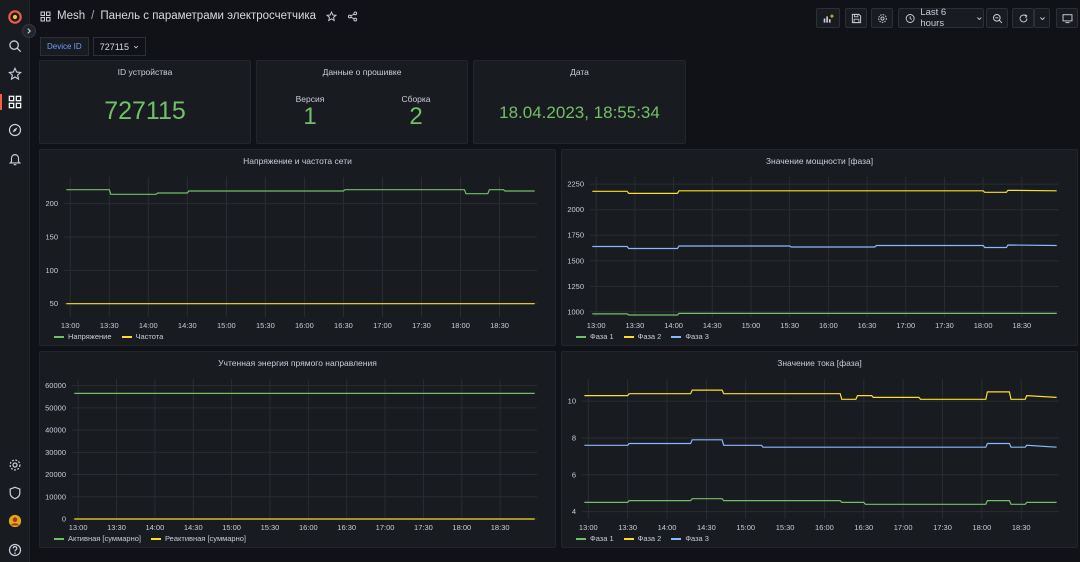 The image size is (1080, 562). What do you see at coordinates (933, 18) in the screenshot?
I see `time-range-label: Last 6 hours` at bounding box center [933, 18].